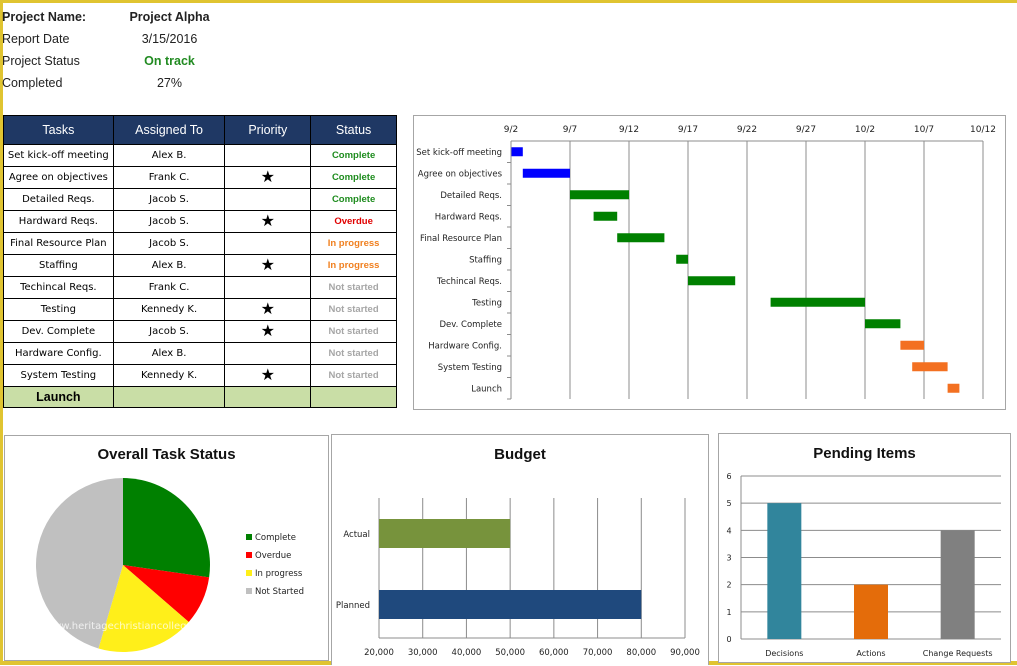 The image size is (1017, 666). Describe the element at coordinates (685, 653) in the screenshot. I see `budget-x-tick: 90,000` at that location.